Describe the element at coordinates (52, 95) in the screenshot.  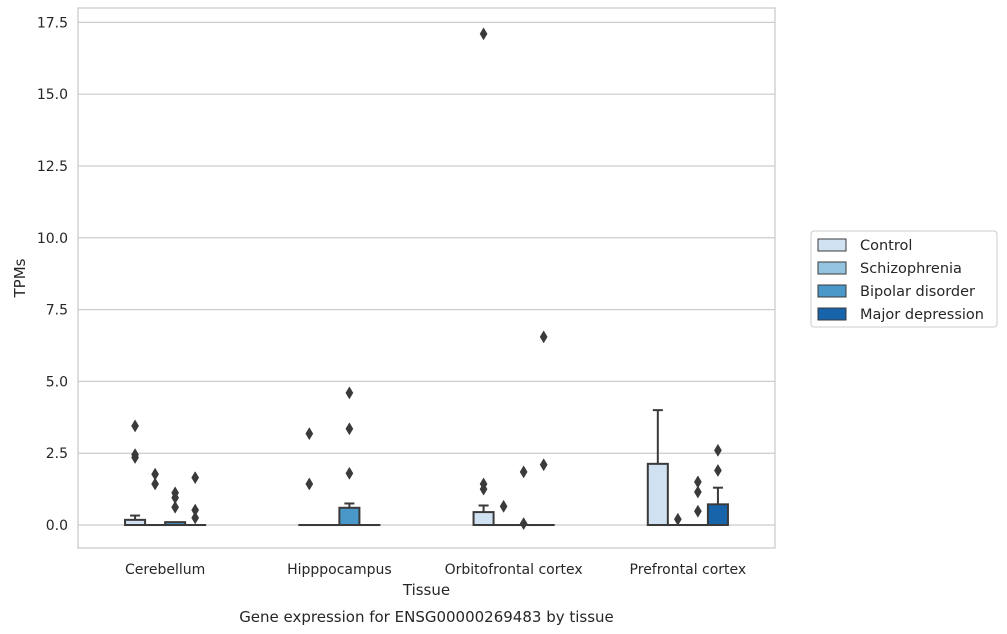
I see `y-tick-label: 15.0` at that location.